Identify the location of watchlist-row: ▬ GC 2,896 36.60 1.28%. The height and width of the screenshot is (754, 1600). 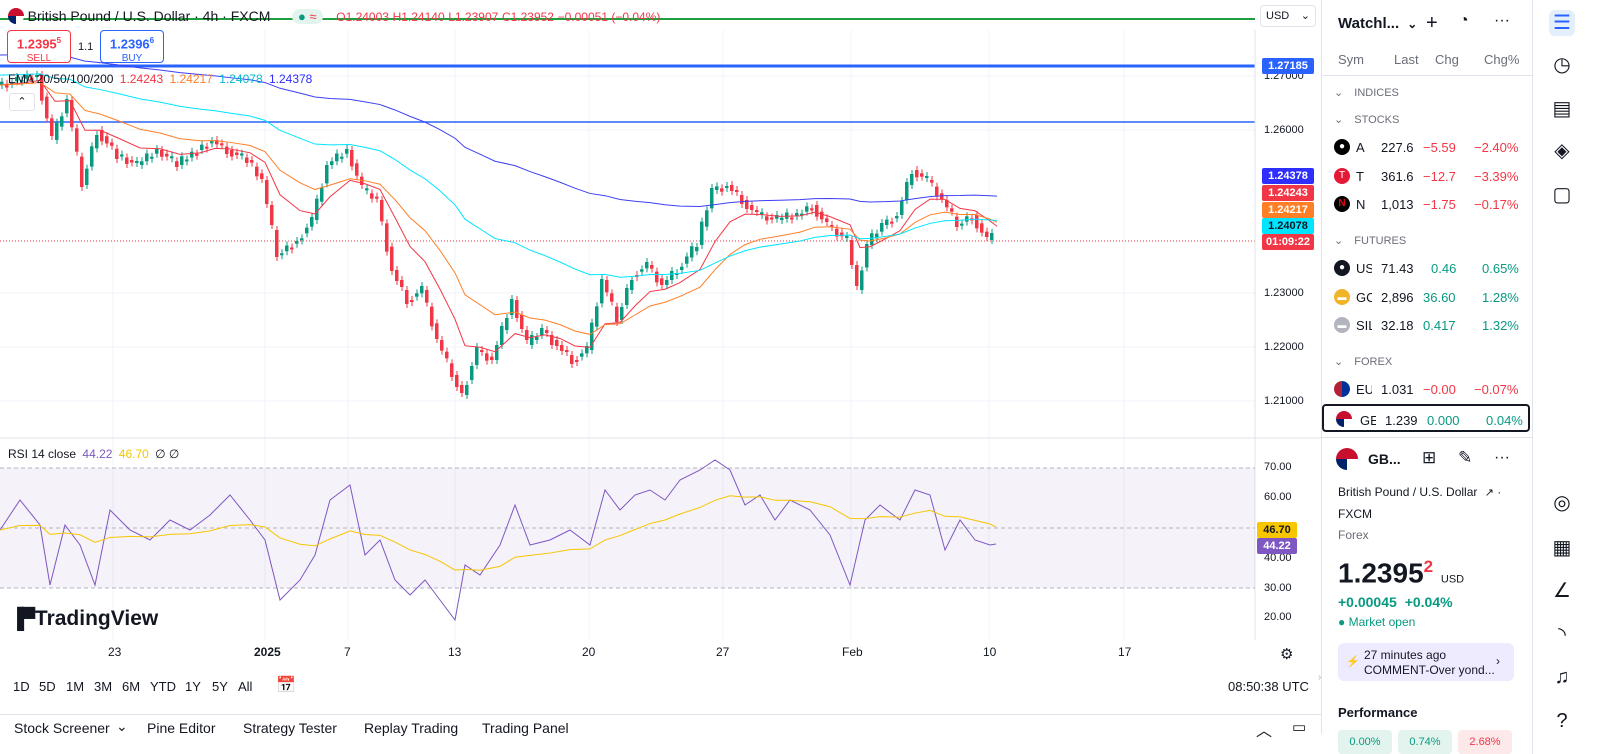
(1432, 297).